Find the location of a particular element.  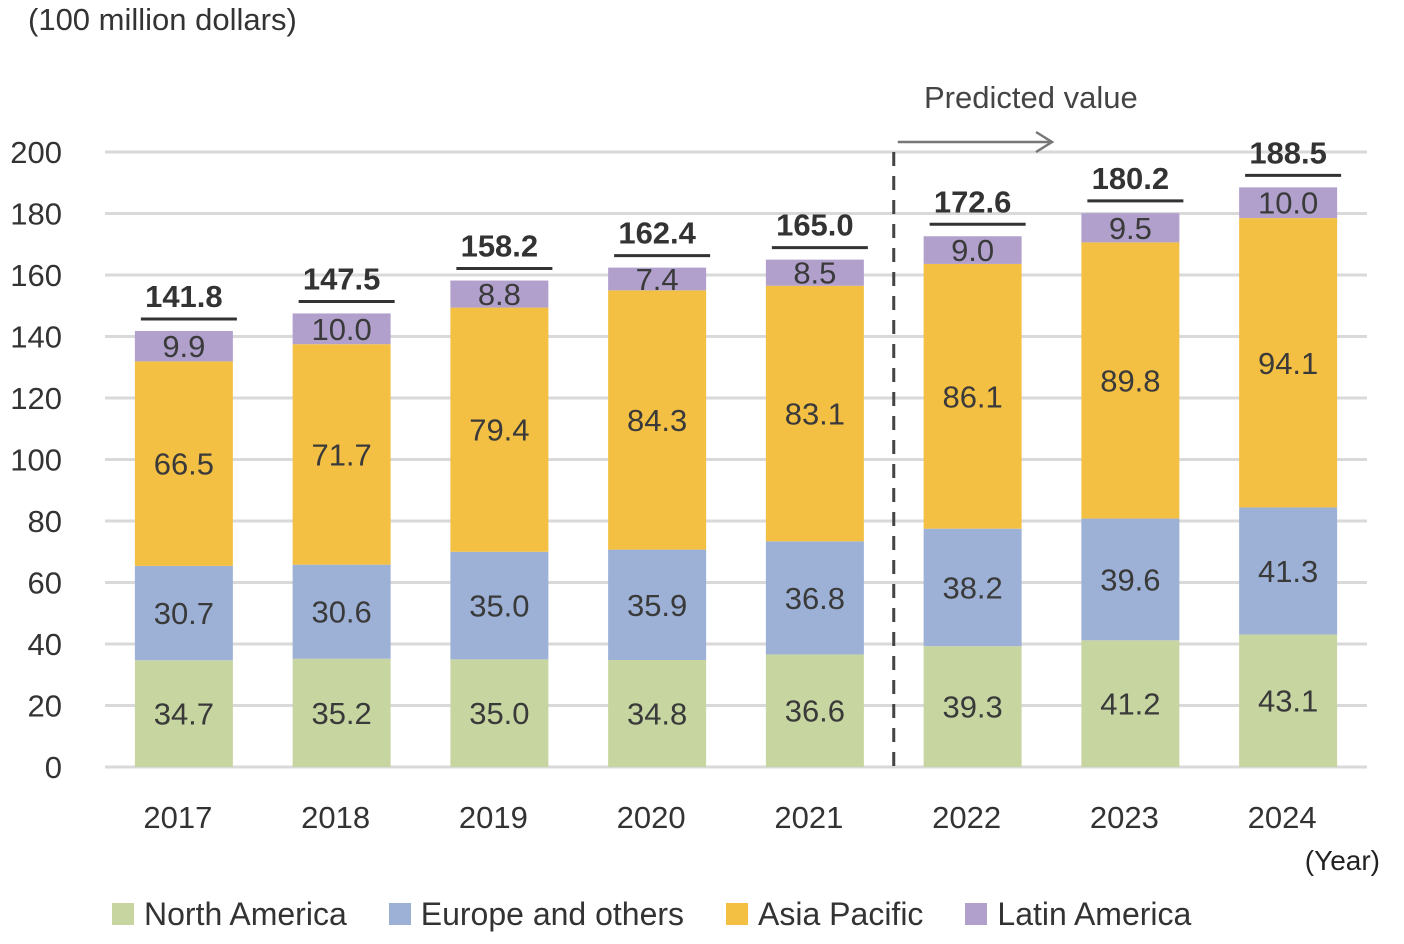

x-tick-label: 2017 is located at coordinates (177, 817).